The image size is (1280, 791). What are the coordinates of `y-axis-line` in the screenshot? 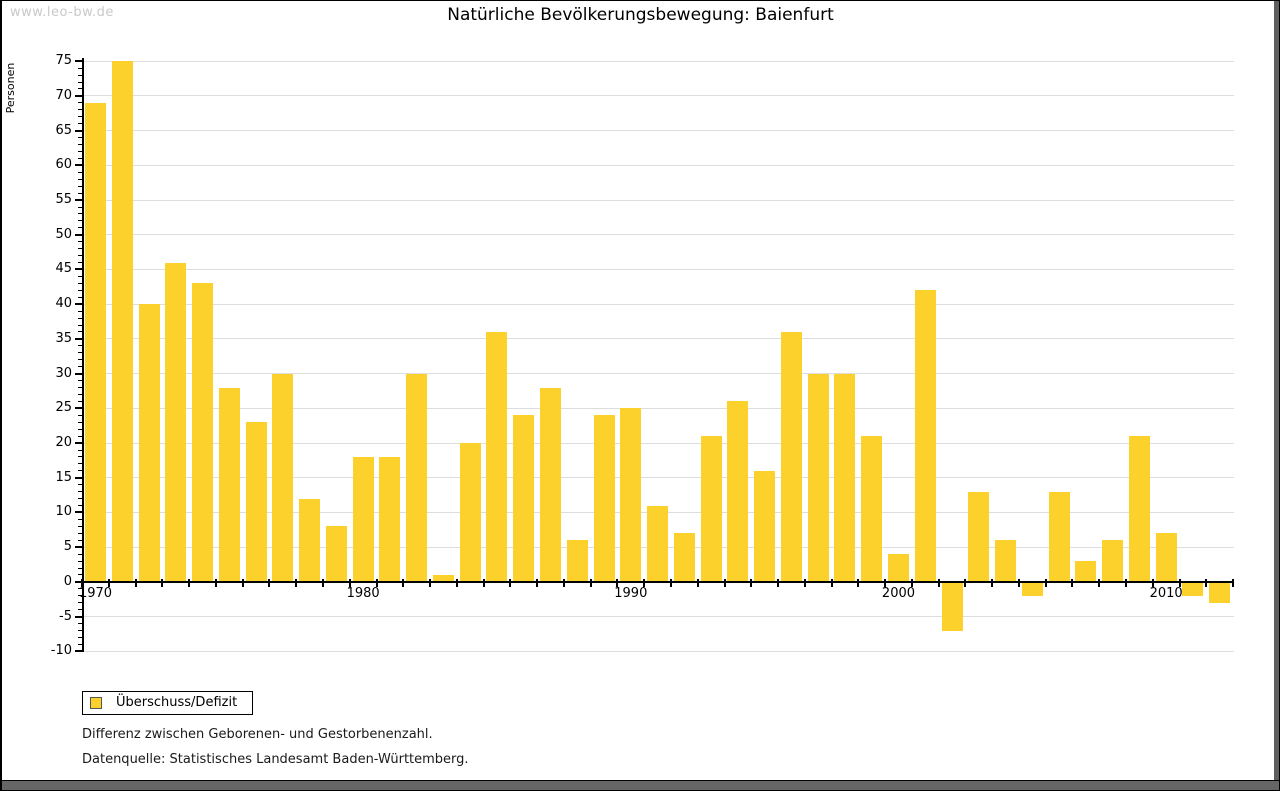 It's located at (83, 355).